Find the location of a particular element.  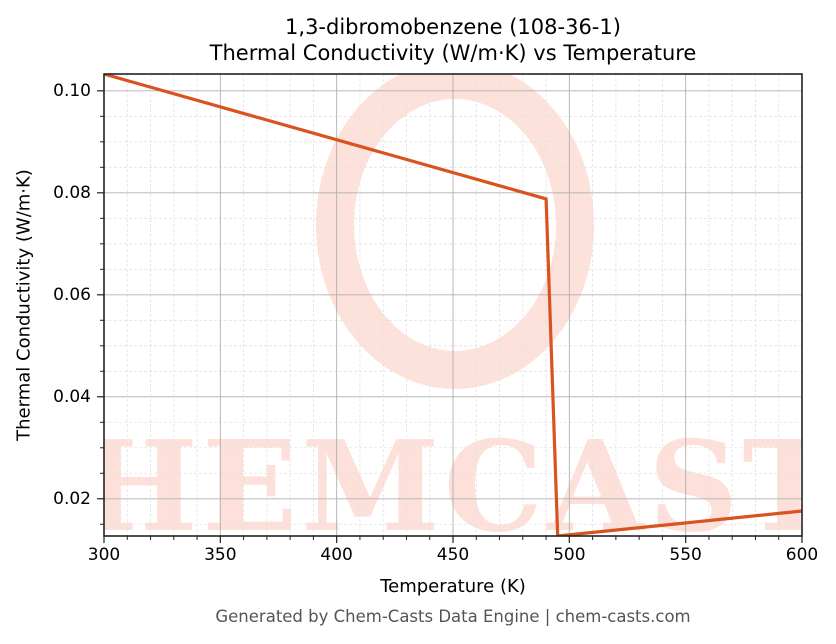

y-tick-label: 0.04 is located at coordinates (72, 396).